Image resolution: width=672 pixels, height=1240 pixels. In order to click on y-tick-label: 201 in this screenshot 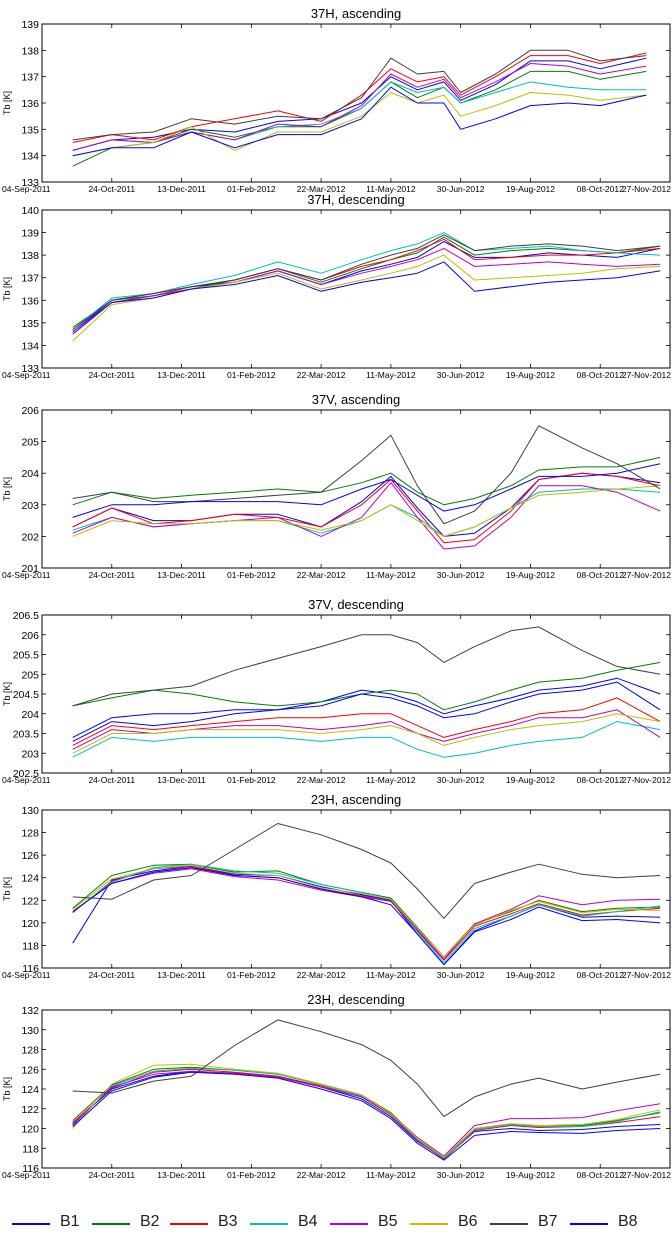, I will do `click(30, 569)`.